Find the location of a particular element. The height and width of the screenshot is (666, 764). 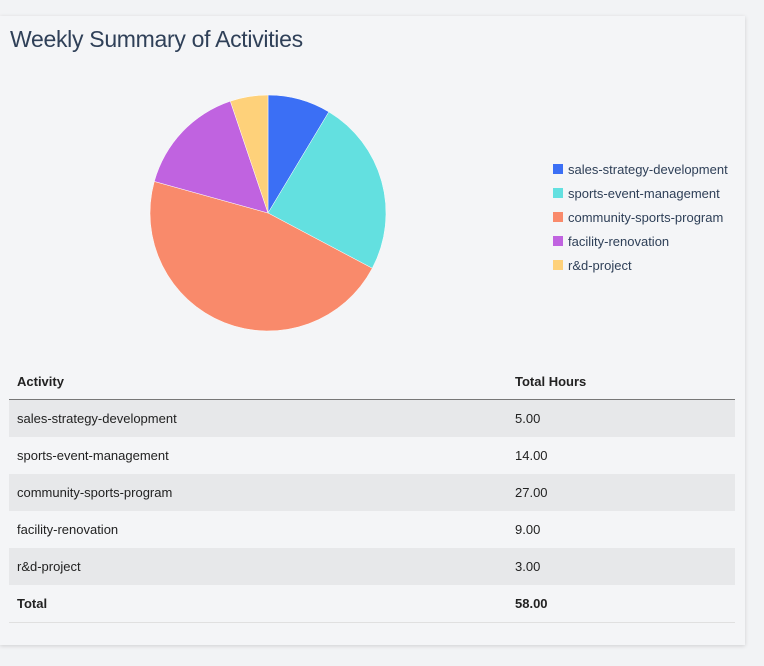

legend-item: sales-strategy-development is located at coordinates (640, 169).